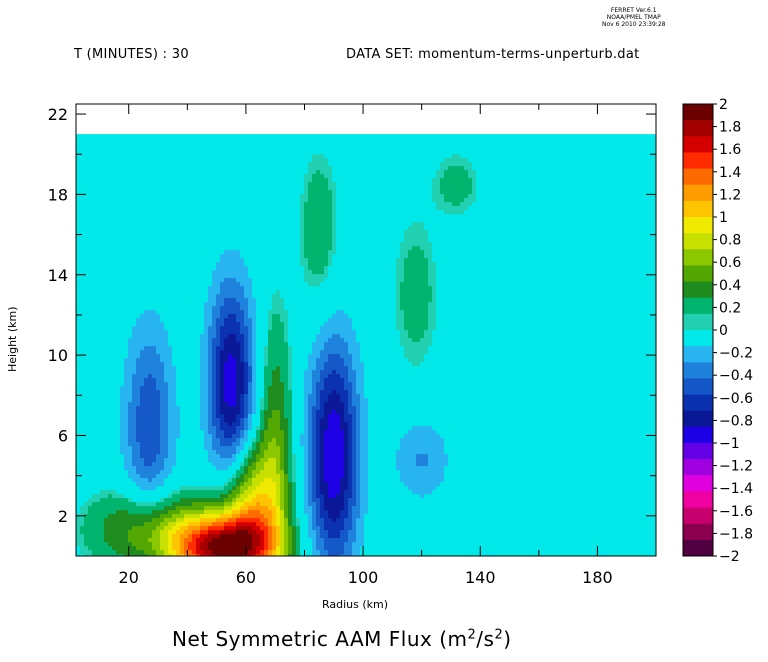 This screenshot has width=768, height=662. What do you see at coordinates (736, 421) in the screenshot?
I see `colorbar-label: −0.8` at bounding box center [736, 421].